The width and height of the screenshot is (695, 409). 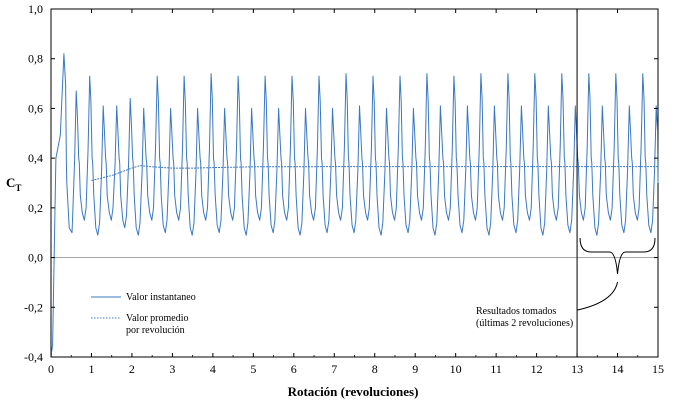 What do you see at coordinates (33, 357) in the screenshot?
I see `y-tick-label: -0,4` at bounding box center [33, 357].